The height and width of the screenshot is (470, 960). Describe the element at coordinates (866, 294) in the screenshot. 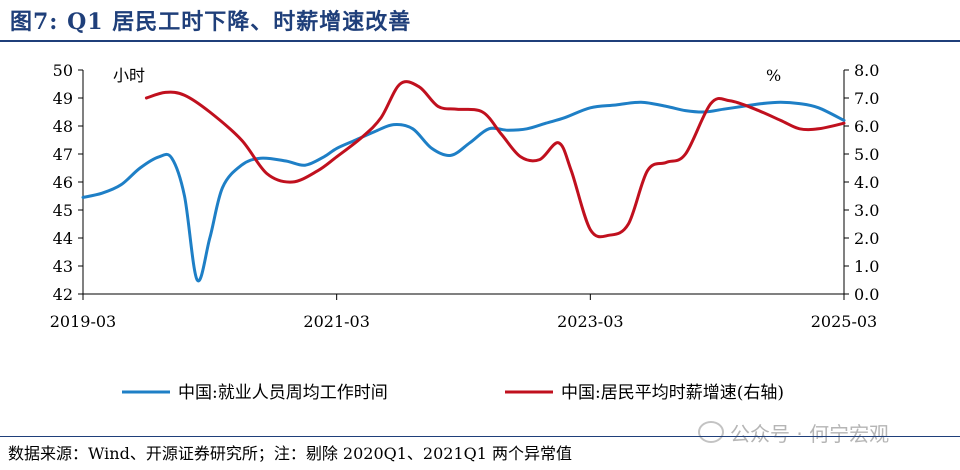

I see `y-right-tick-label: 0.0` at that location.